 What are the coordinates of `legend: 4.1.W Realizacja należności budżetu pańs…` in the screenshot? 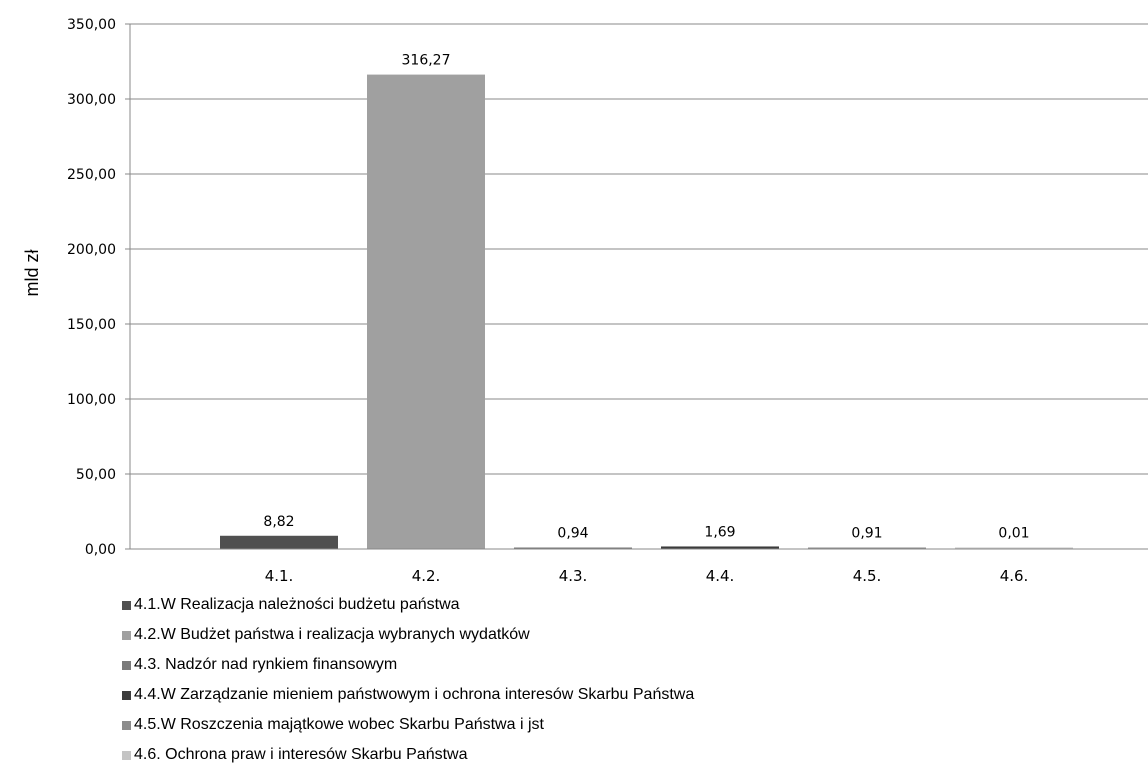 It's located at (408, 680).